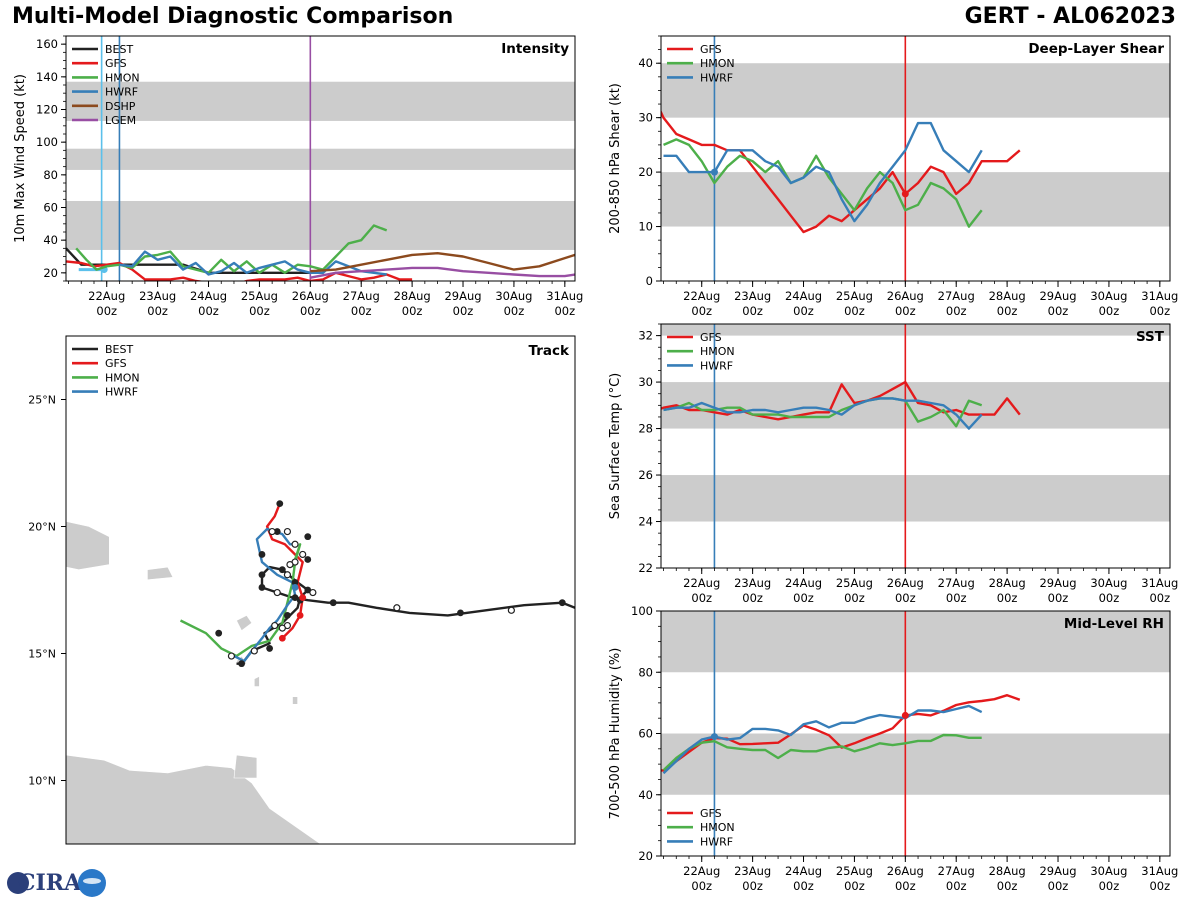 Image resolution: width=1200 pixels, height=900 pixels. I want to click on y-tick-label: 22, so click(645, 568).